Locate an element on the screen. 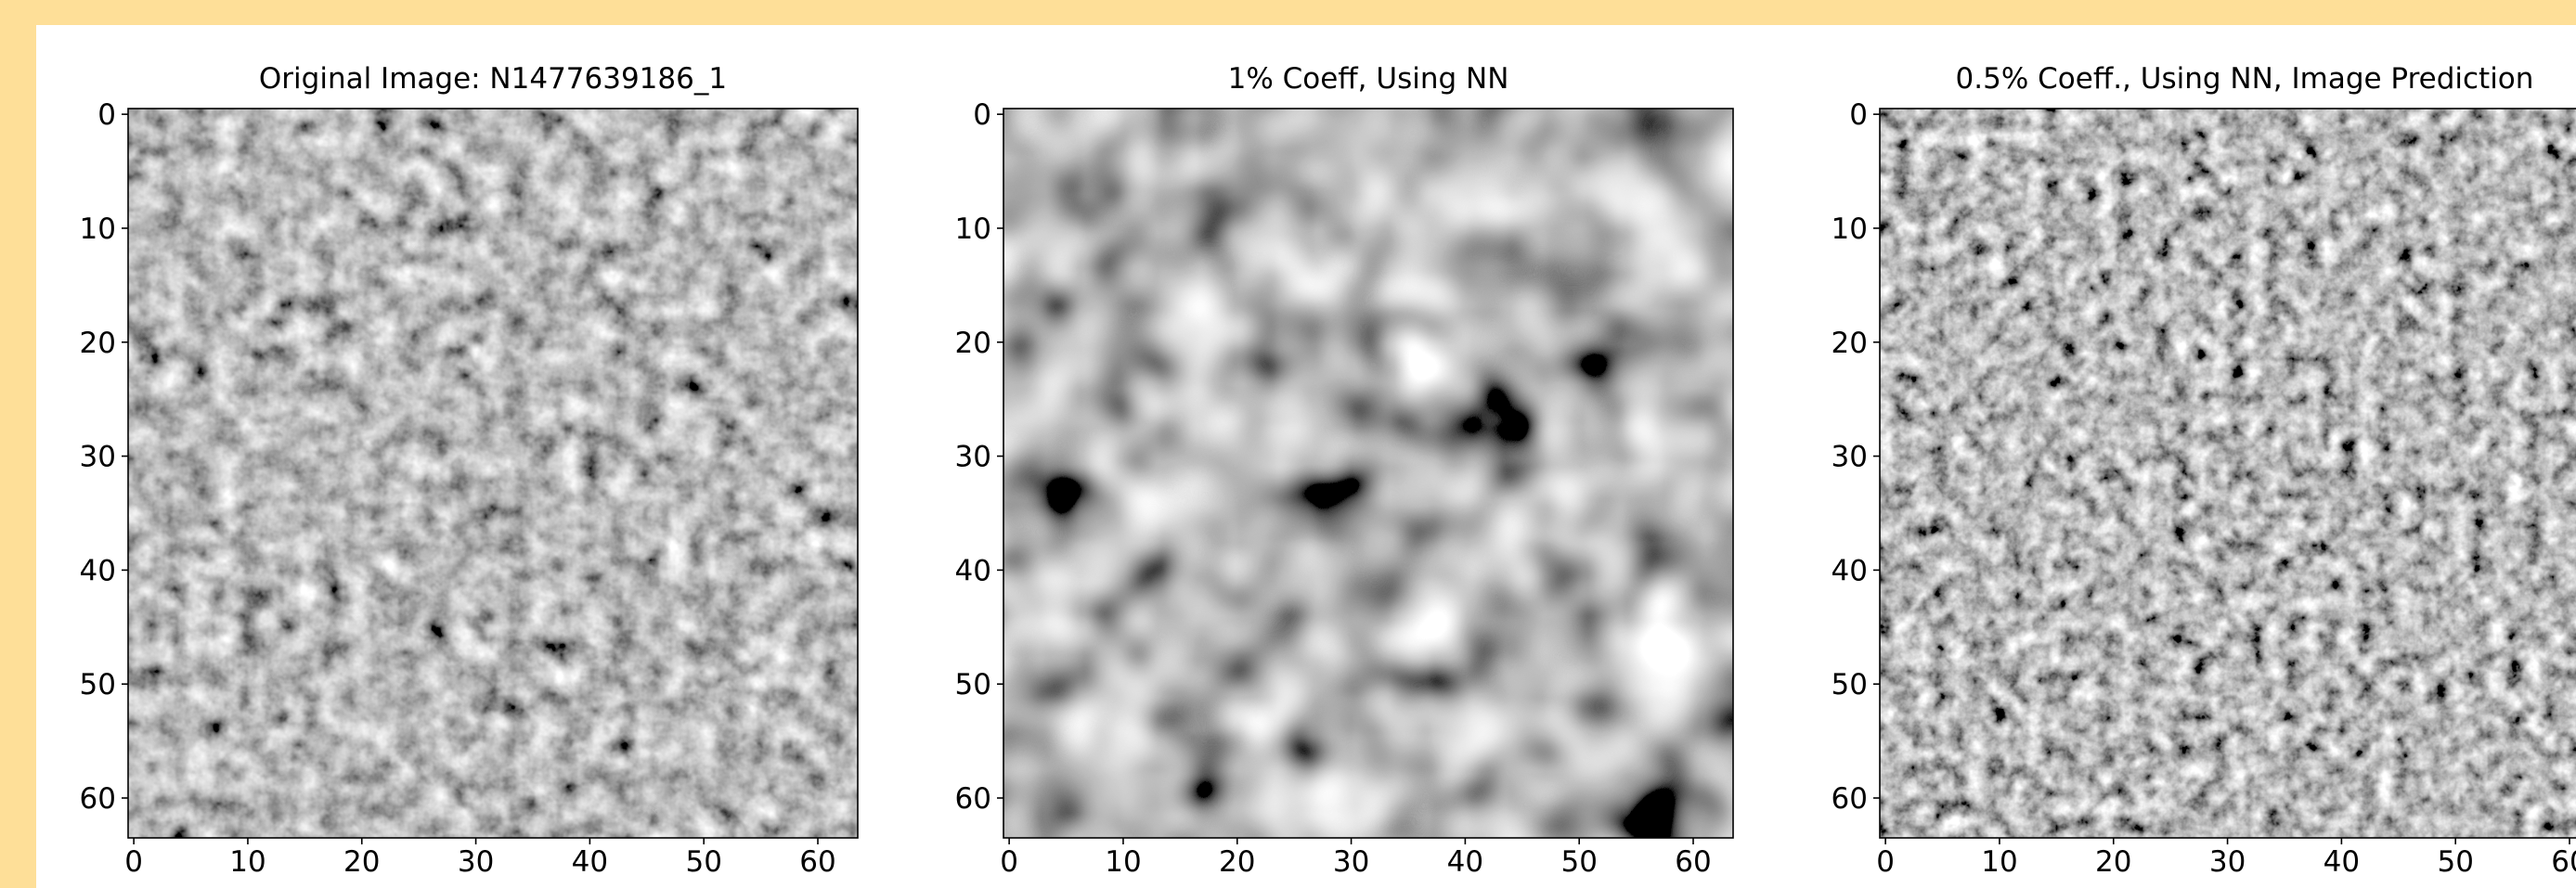 The width and height of the screenshot is (2576, 888). axes-title: 1% Coeff, Using NN is located at coordinates (1368, 79).